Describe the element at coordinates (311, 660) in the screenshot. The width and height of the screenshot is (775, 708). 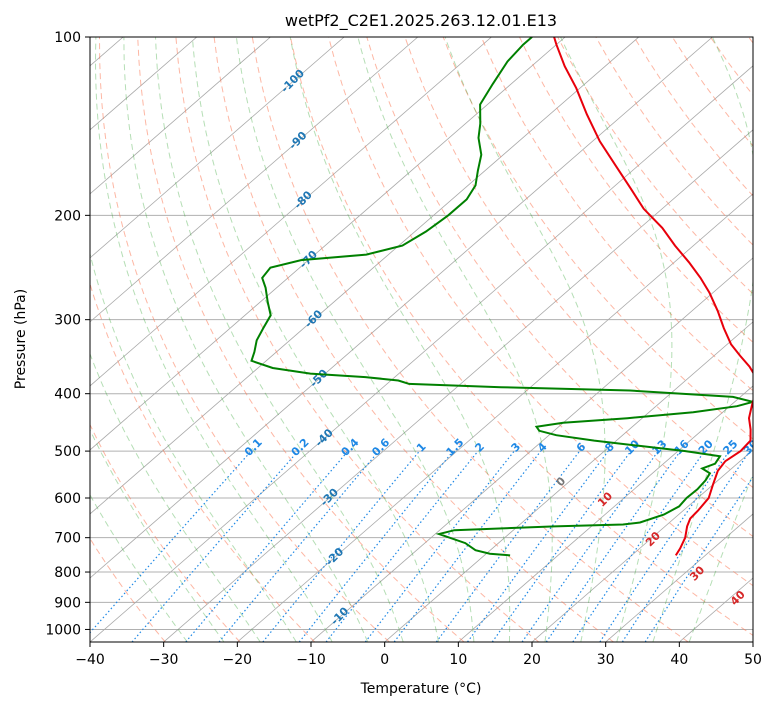
I see `x-tick-label: −10` at that location.